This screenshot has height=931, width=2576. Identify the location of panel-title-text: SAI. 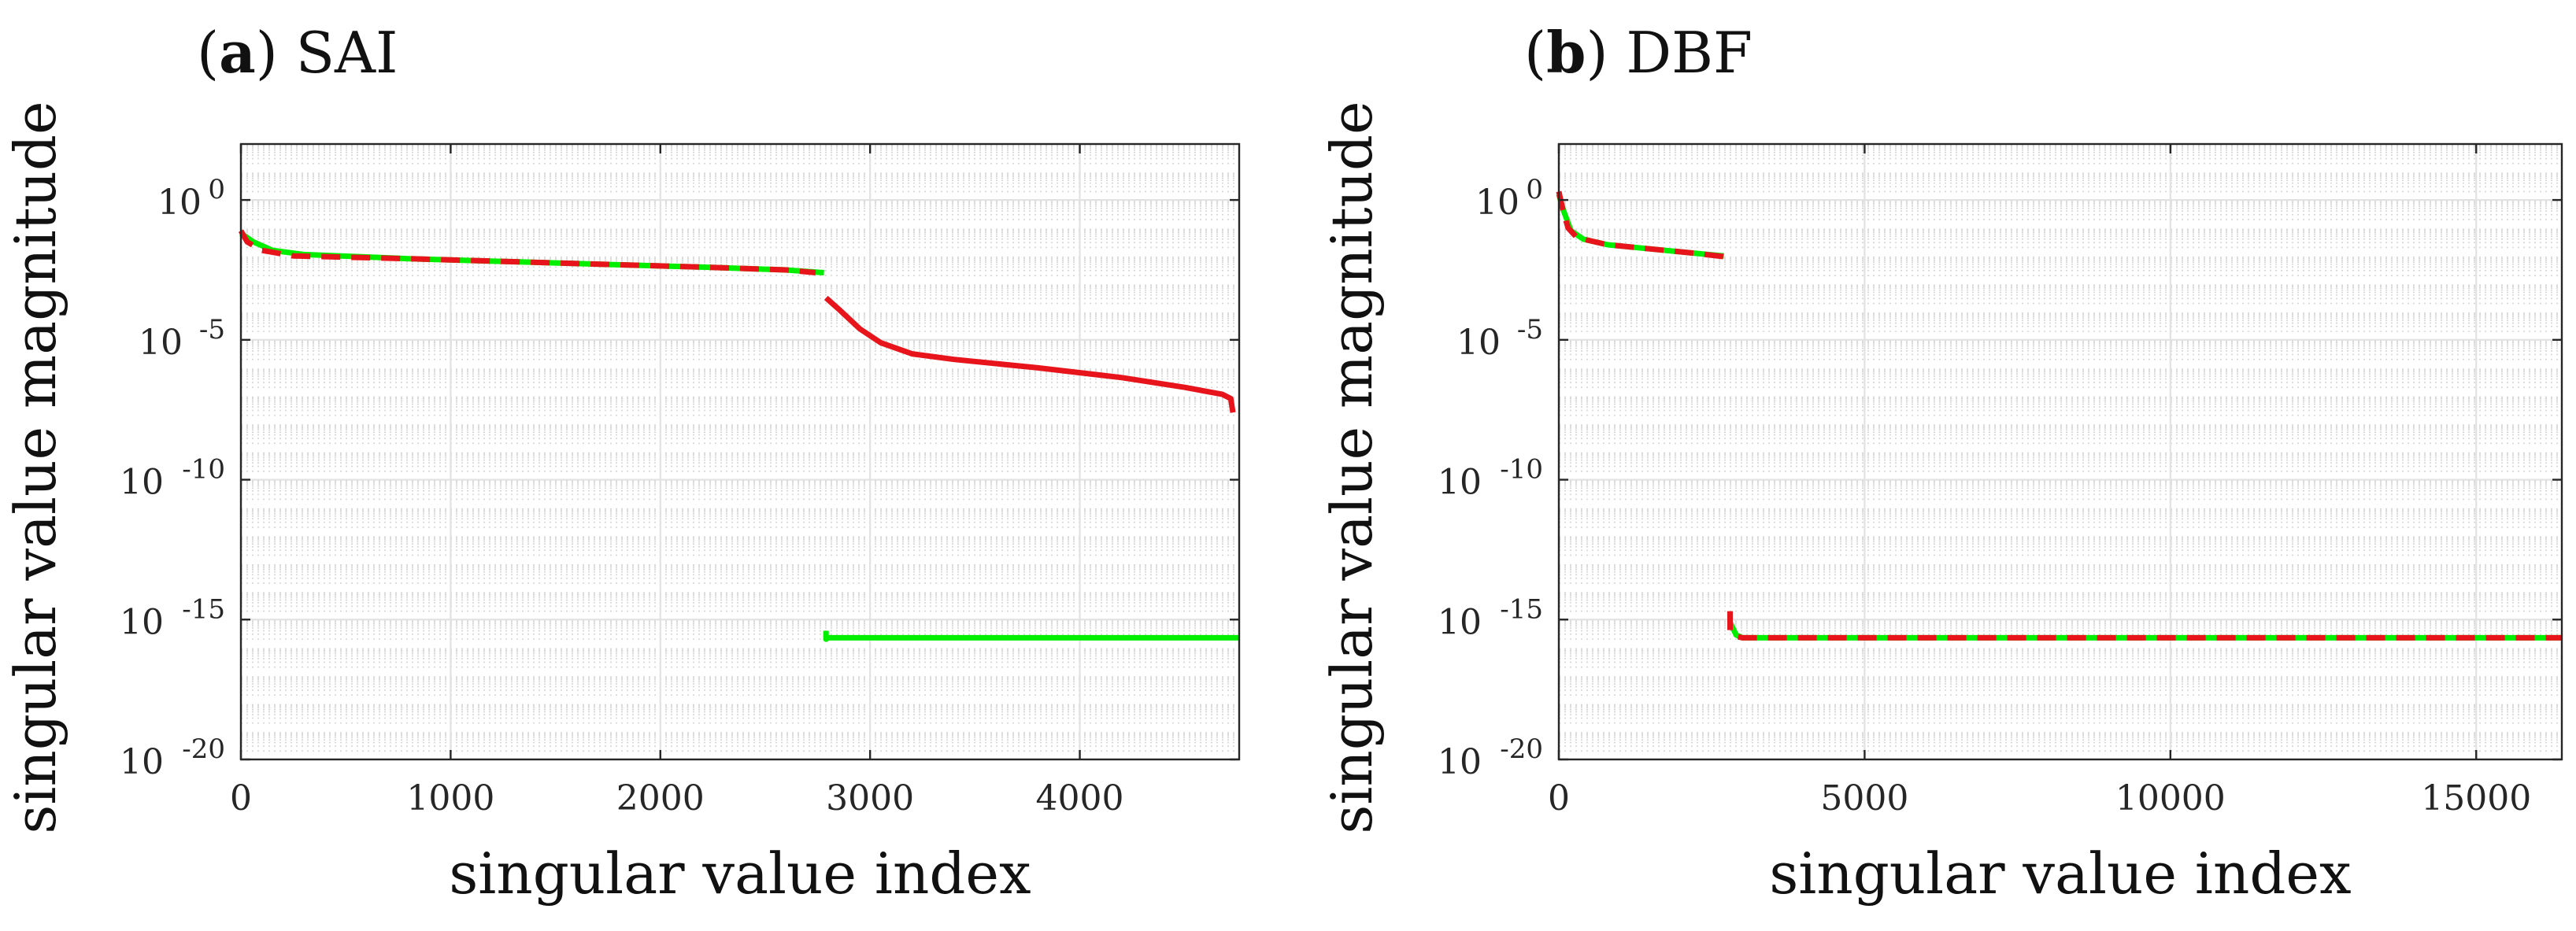
(347, 53).